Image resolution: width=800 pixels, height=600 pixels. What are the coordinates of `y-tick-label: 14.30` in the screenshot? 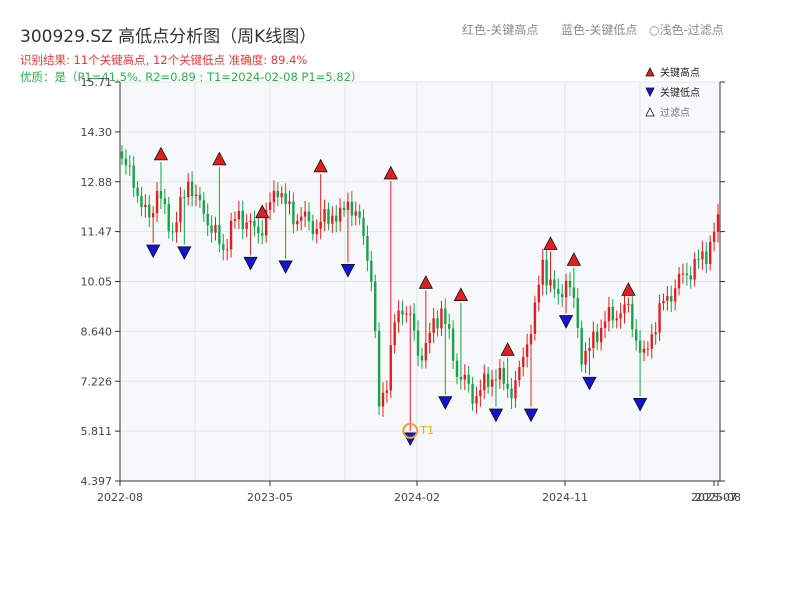 It's located at (97, 132).